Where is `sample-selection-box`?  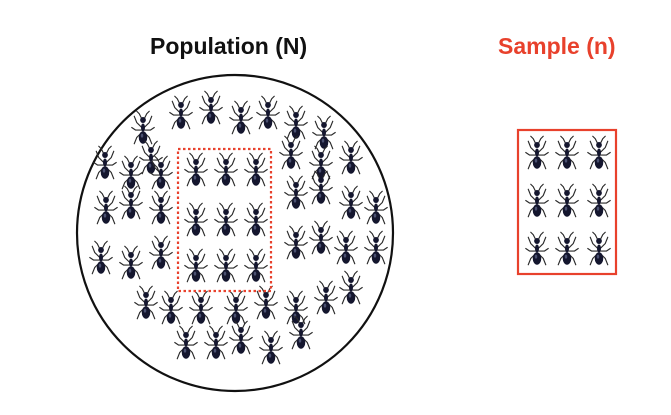
sample-selection-box is located at coordinates (224, 220).